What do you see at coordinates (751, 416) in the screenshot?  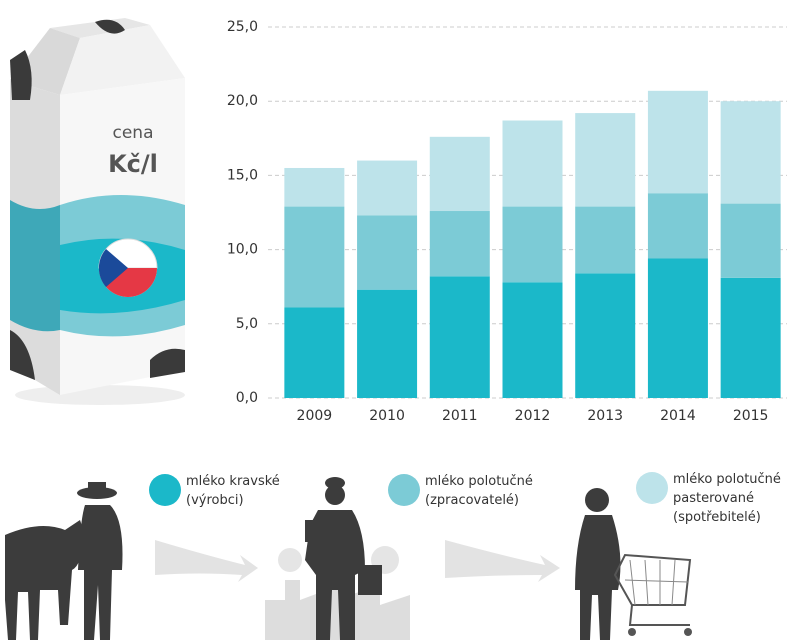 I see `x-tick-label: 2015` at bounding box center [751, 416].